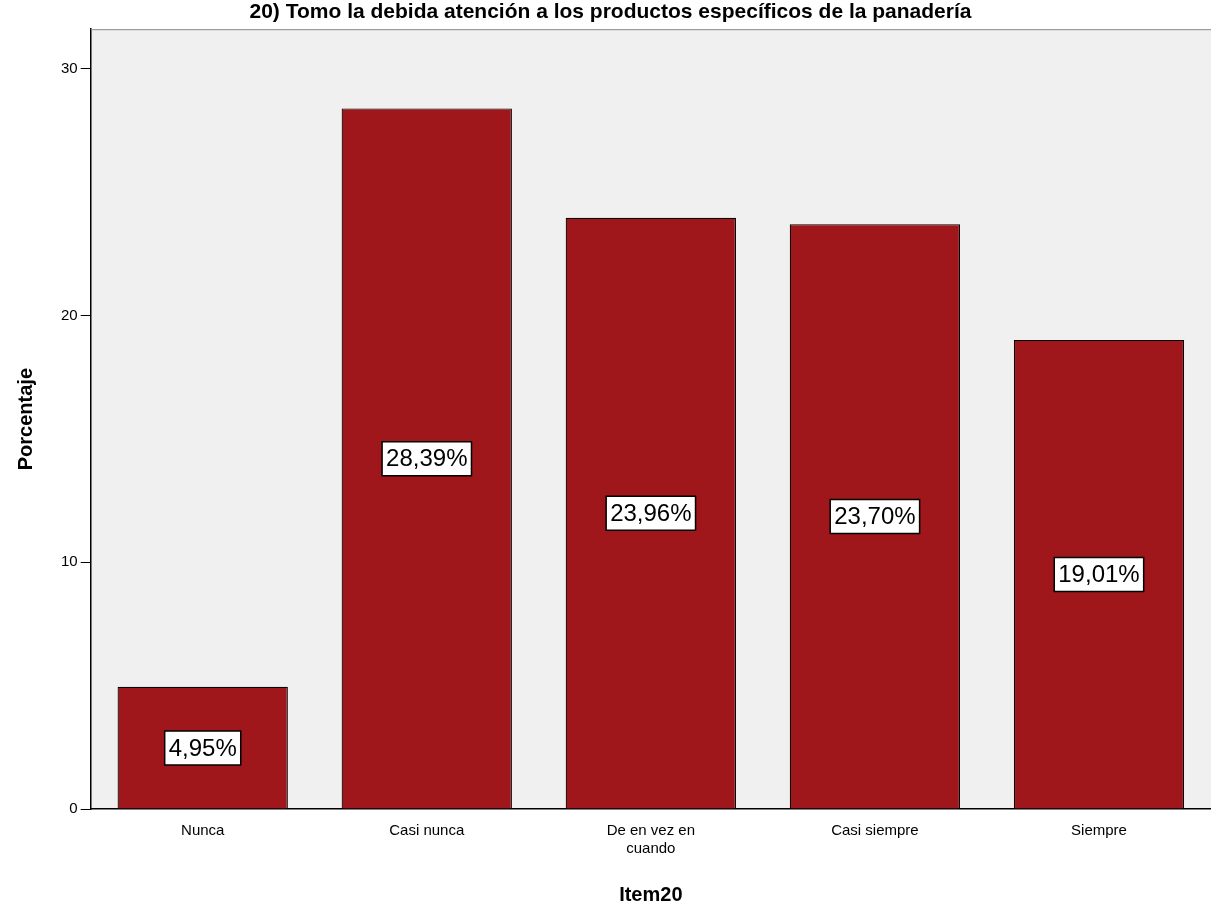  What do you see at coordinates (69, 67) in the screenshot?
I see `y-tick-label: 30` at bounding box center [69, 67].